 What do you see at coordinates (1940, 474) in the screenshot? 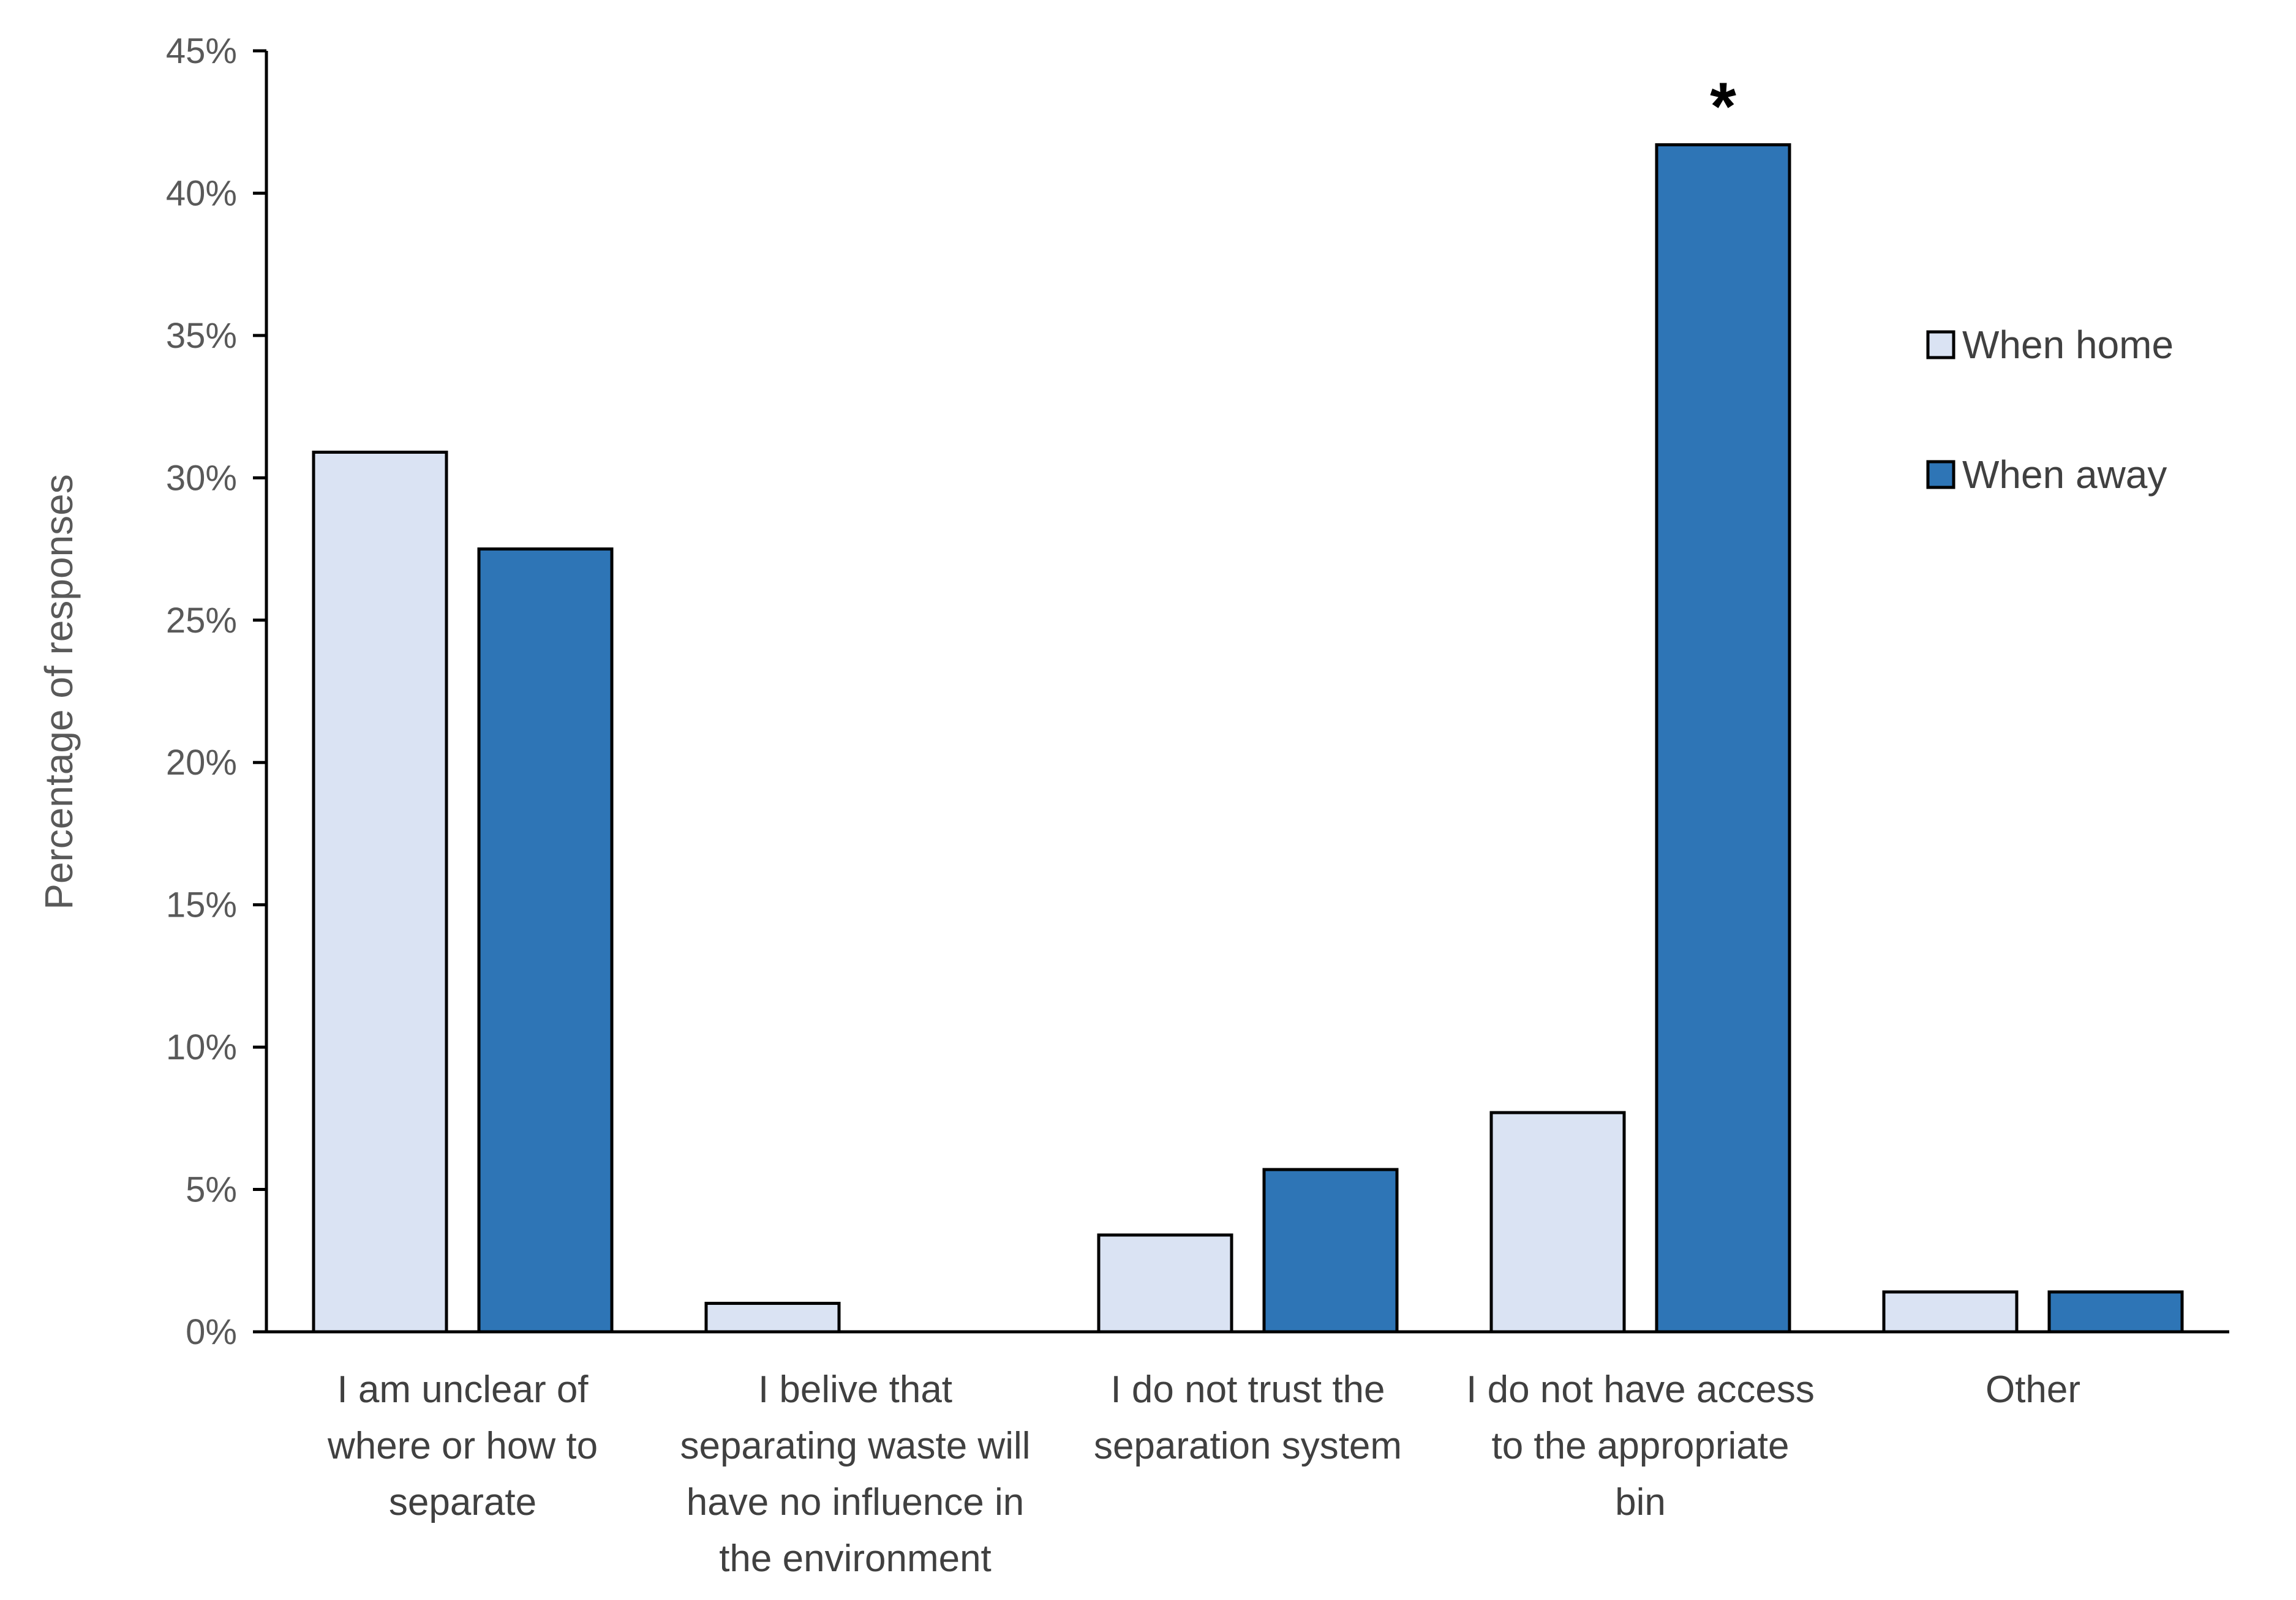
I see `legend-swatch-away` at bounding box center [1940, 474].